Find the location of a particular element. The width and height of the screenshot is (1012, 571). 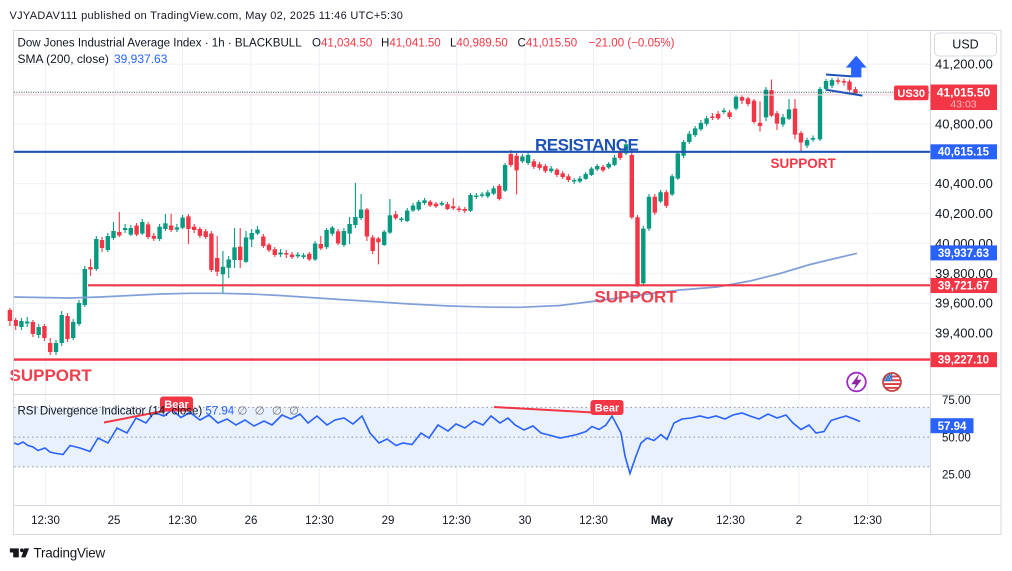

svg-text:SMA (200, close)39,937.63: SMA (200, close) 39,937.63 is located at coordinates (93, 59).